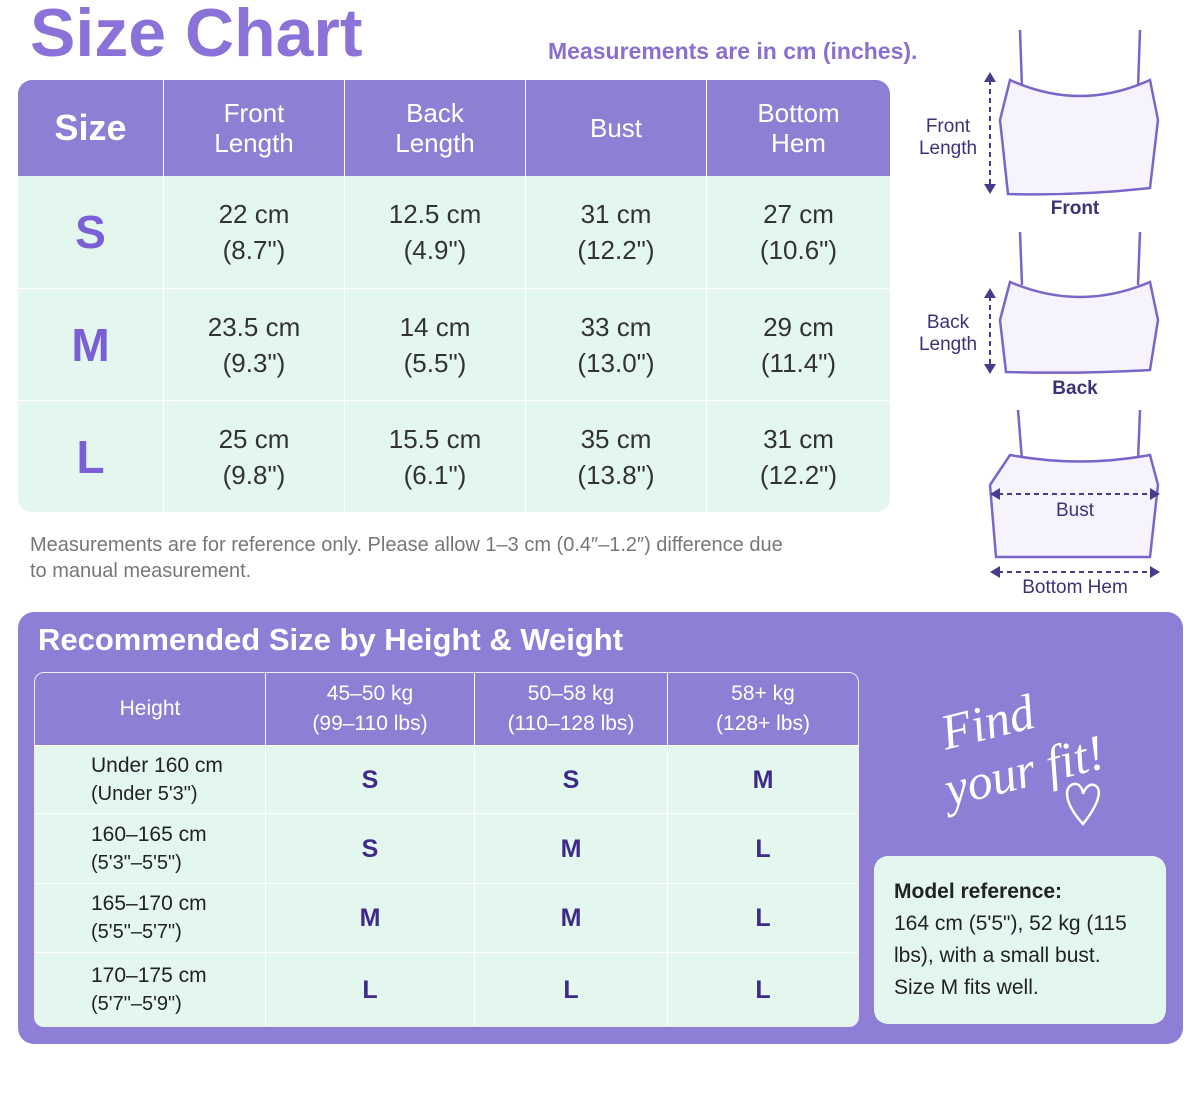 This screenshot has width=1200, height=1097. What do you see at coordinates (798, 456) in the screenshot?
I see `measure-cell: 31 cm (12.2")` at bounding box center [798, 456].